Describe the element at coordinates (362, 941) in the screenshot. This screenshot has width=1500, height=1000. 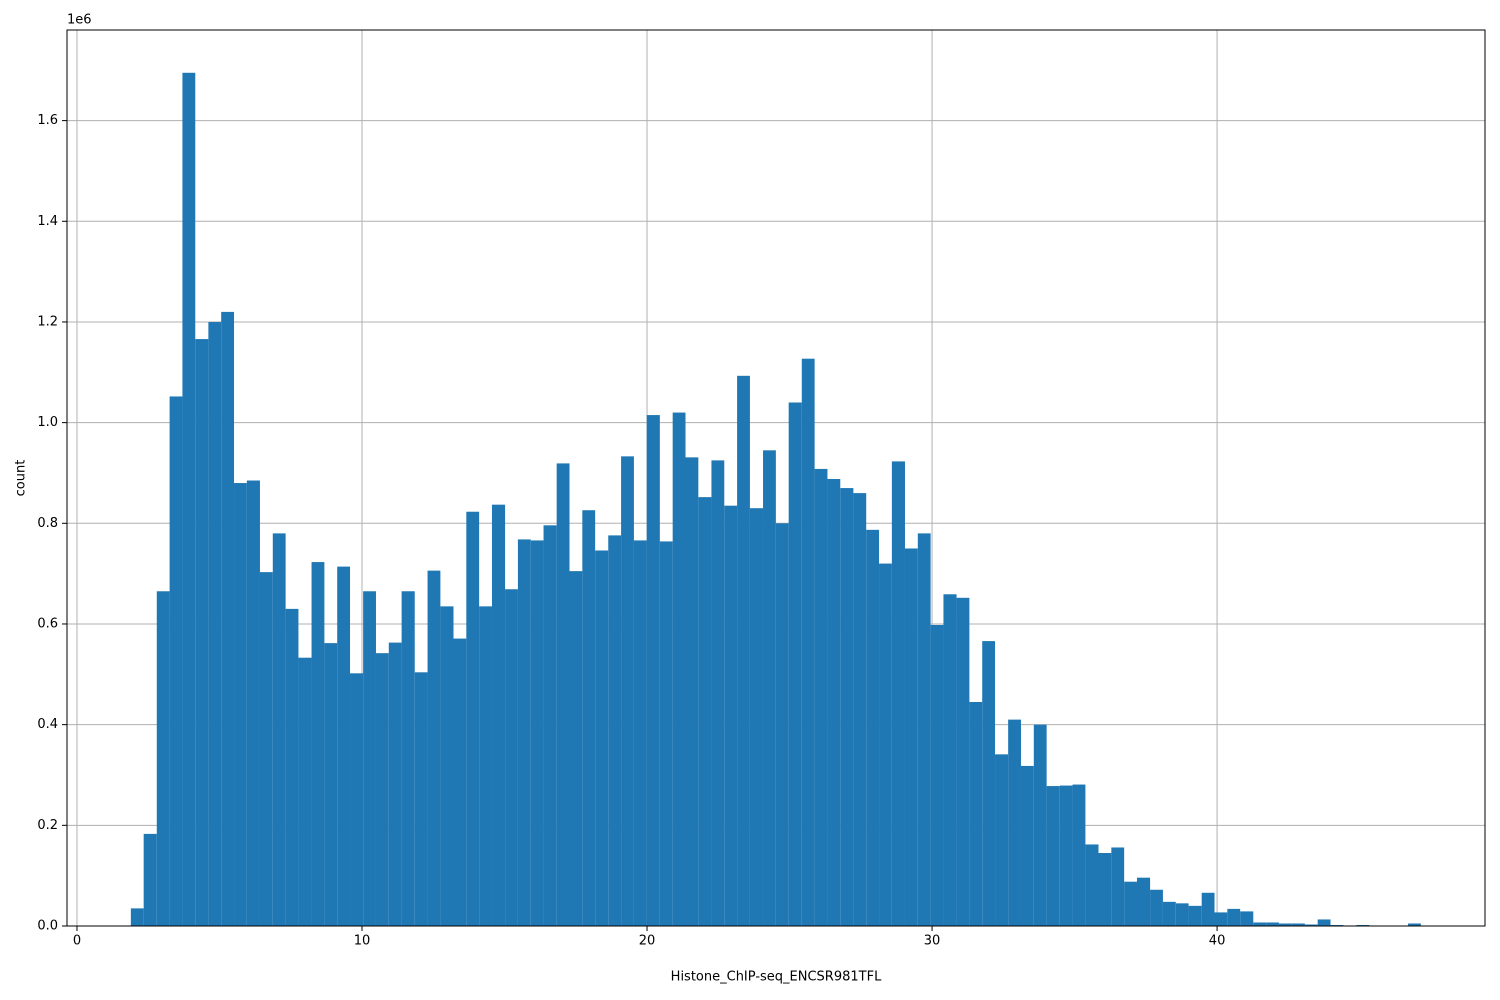
I see `x-tick-label: 10` at that location.